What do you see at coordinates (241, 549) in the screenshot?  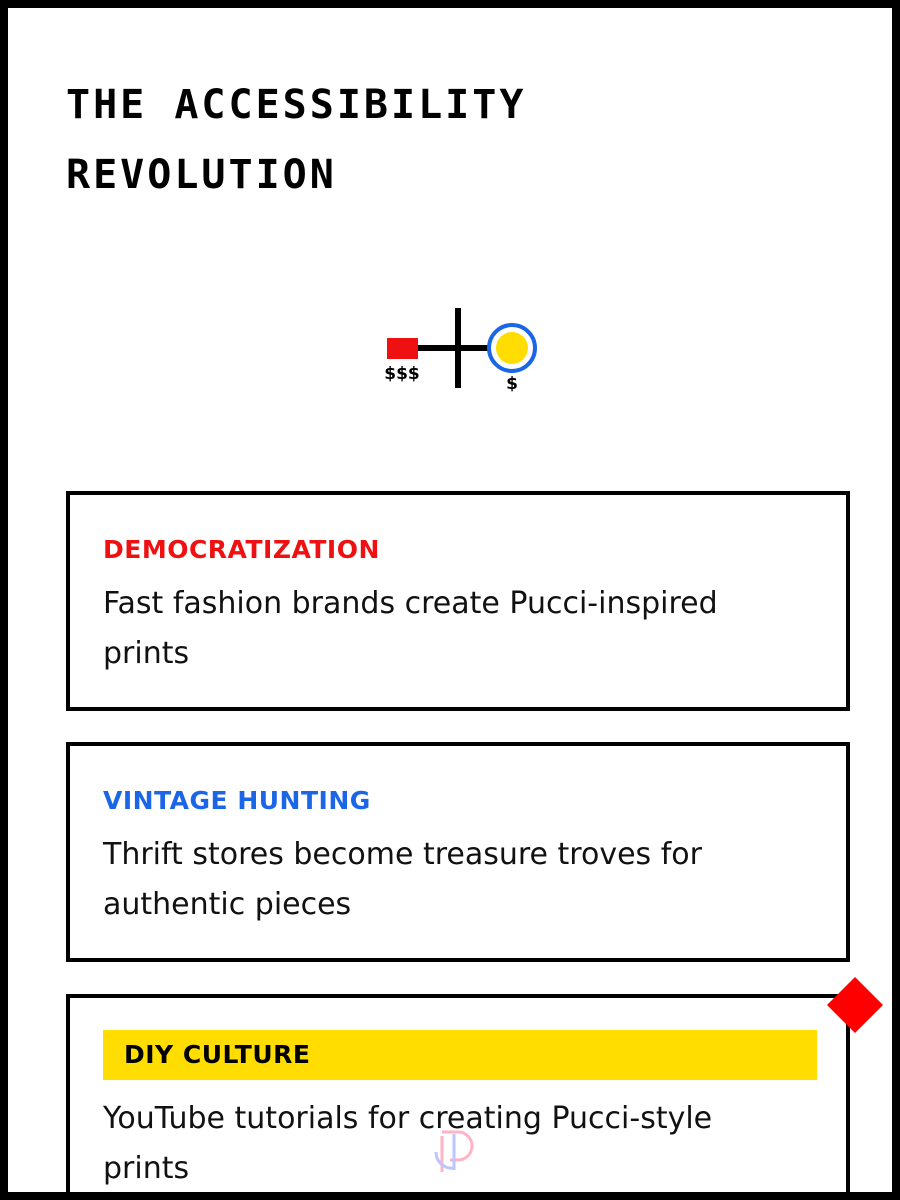 I see `card-label: DEMOCRATIZATION` at bounding box center [241, 549].